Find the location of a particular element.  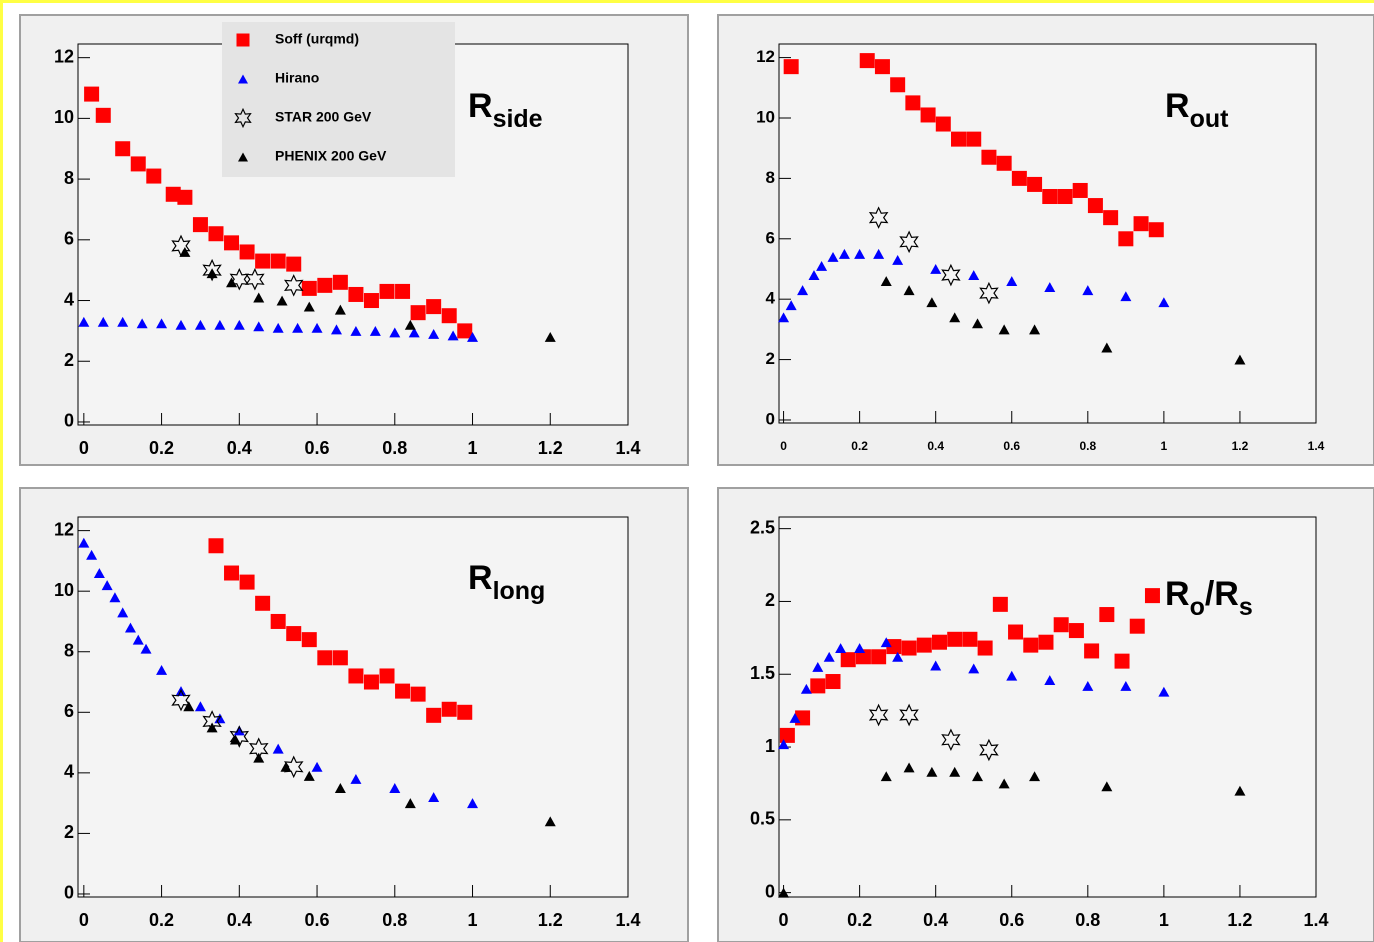

panel-label: Rside is located at coordinates (505, 110).